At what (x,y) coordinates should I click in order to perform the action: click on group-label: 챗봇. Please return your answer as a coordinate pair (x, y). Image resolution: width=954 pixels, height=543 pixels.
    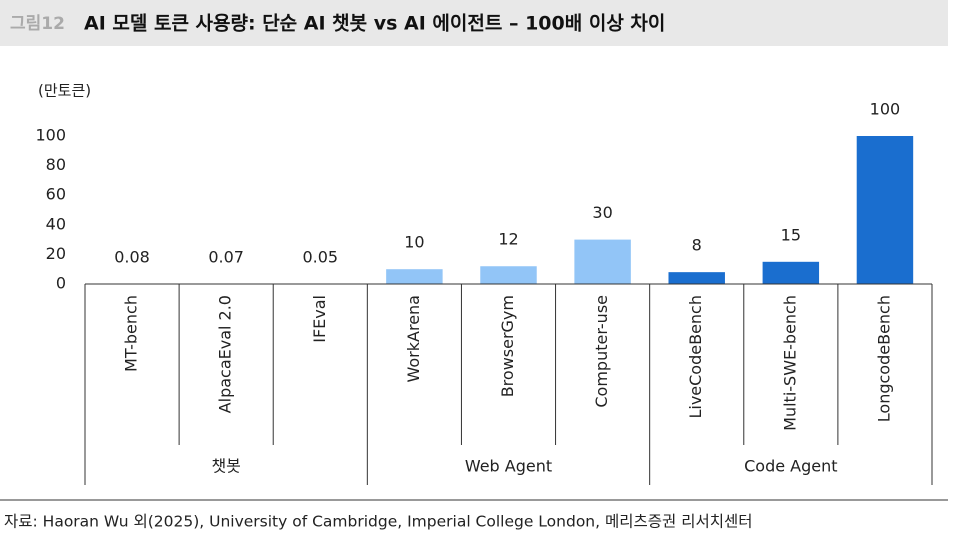
    Looking at the image, I should click on (225, 466).